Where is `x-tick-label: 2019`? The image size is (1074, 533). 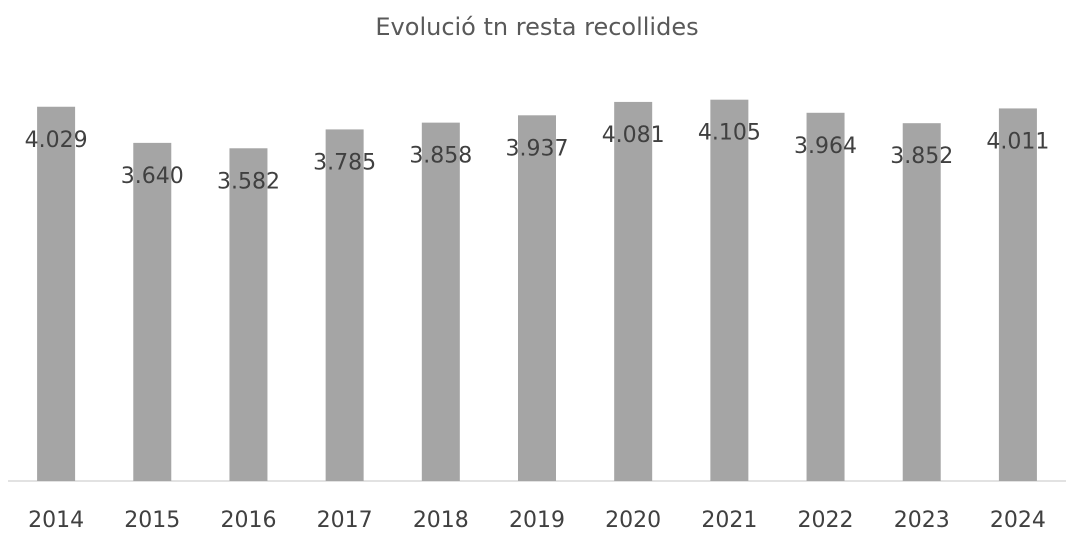
x-tick-label: 2019 is located at coordinates (537, 520).